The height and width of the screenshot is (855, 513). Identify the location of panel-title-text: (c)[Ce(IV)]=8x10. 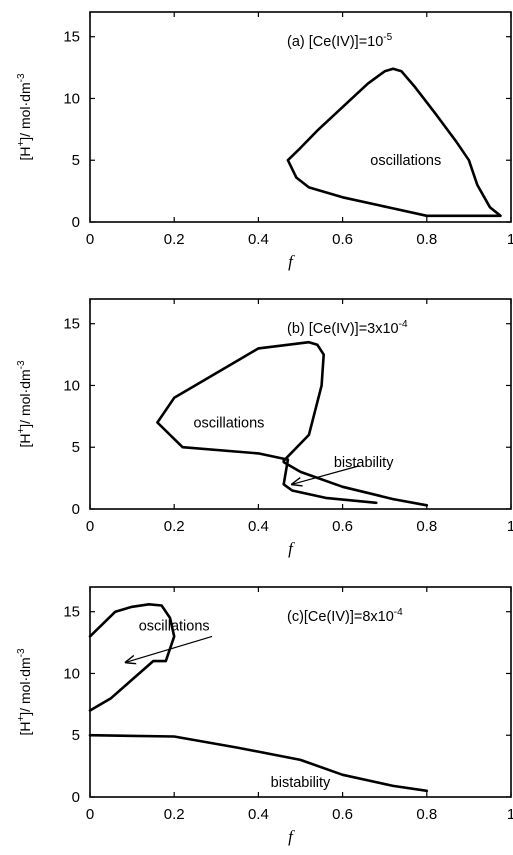
(340, 617).